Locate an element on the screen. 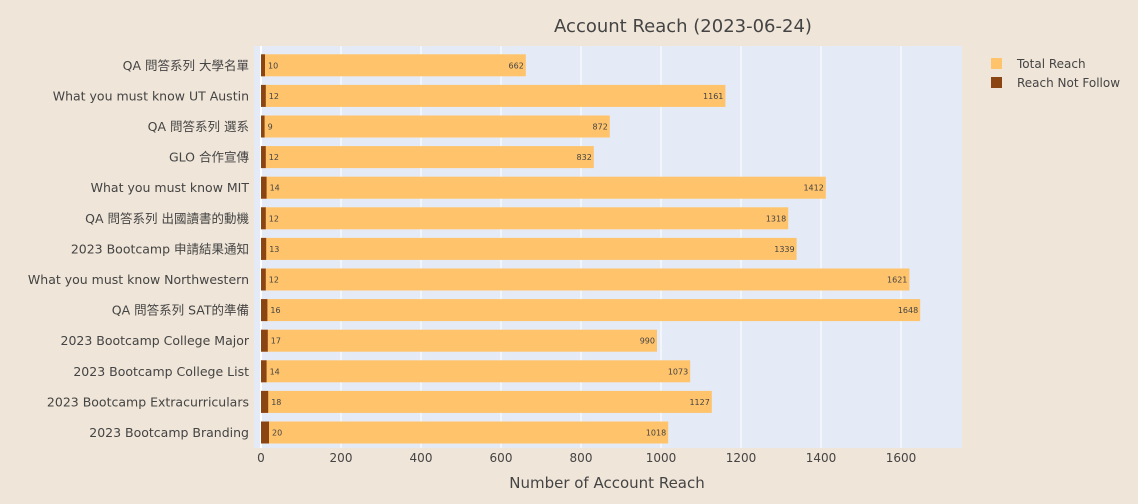 This screenshot has width=1138, height=504. data-label-total-reach: 1339 is located at coordinates (784, 249).